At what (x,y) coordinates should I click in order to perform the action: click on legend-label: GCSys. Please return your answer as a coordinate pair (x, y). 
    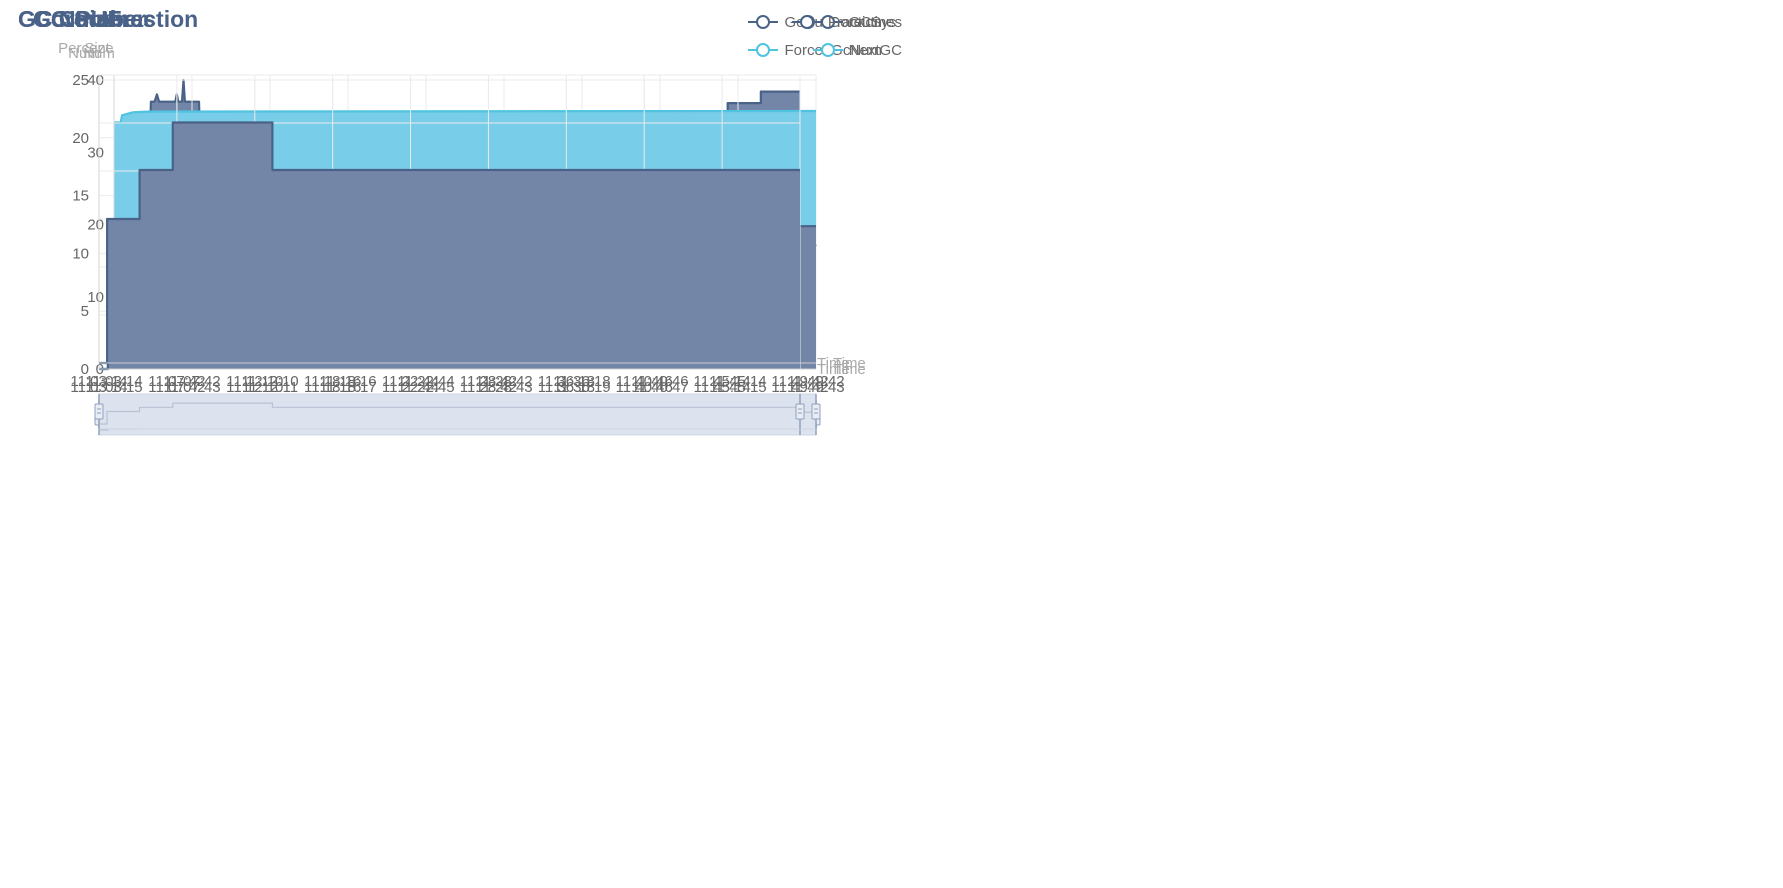
    Looking at the image, I should click on (872, 22).